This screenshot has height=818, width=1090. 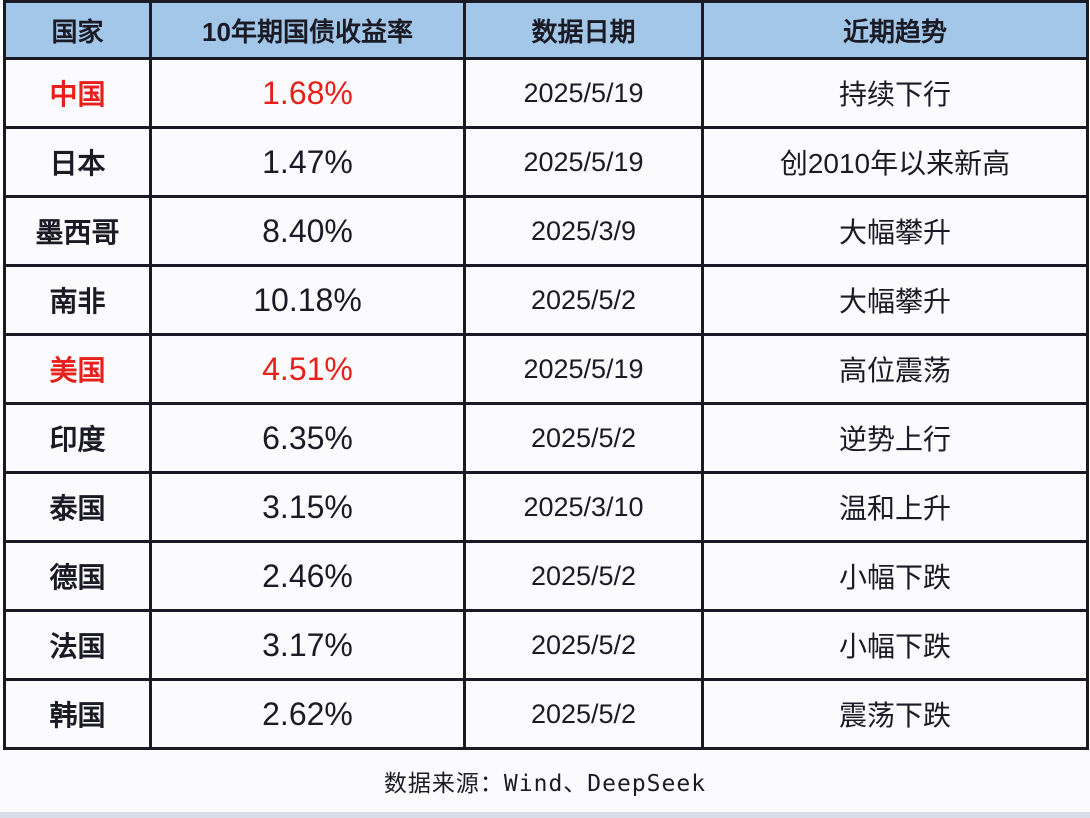 I want to click on trend-cell: 持续下行, so click(x=895, y=93).